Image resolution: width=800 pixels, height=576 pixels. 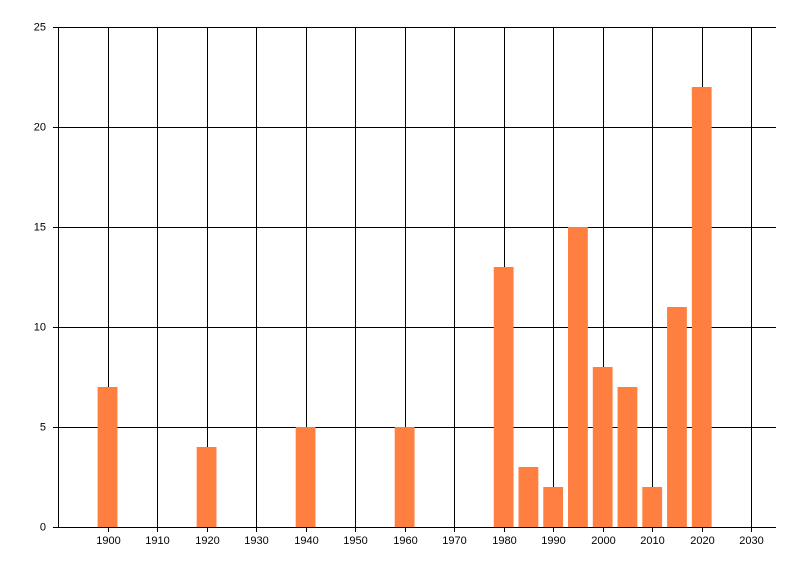 What do you see at coordinates (702, 541) in the screenshot?
I see `x-tick-label: 2020` at bounding box center [702, 541].